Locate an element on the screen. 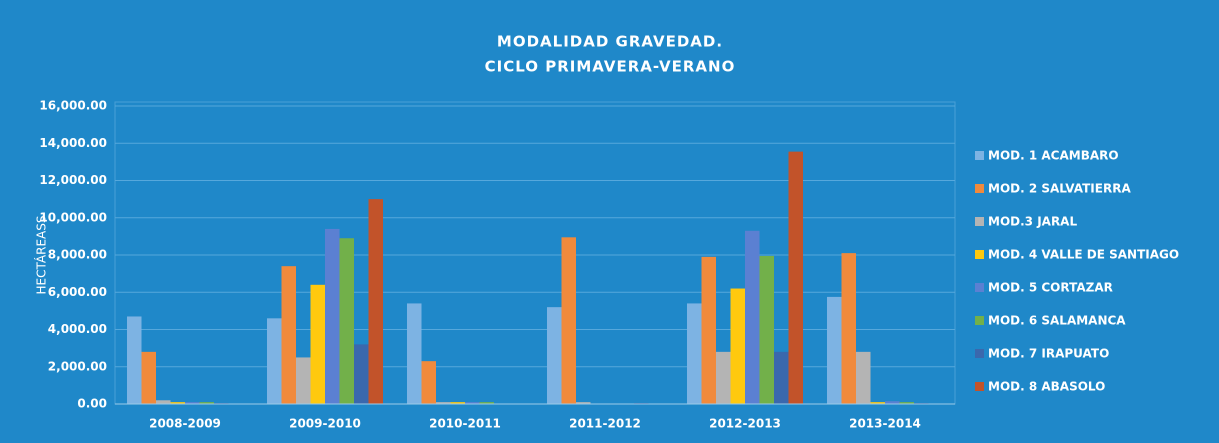 This screenshot has width=1219, height=443. y-tick-label: 14,000.00 is located at coordinates (73, 143).